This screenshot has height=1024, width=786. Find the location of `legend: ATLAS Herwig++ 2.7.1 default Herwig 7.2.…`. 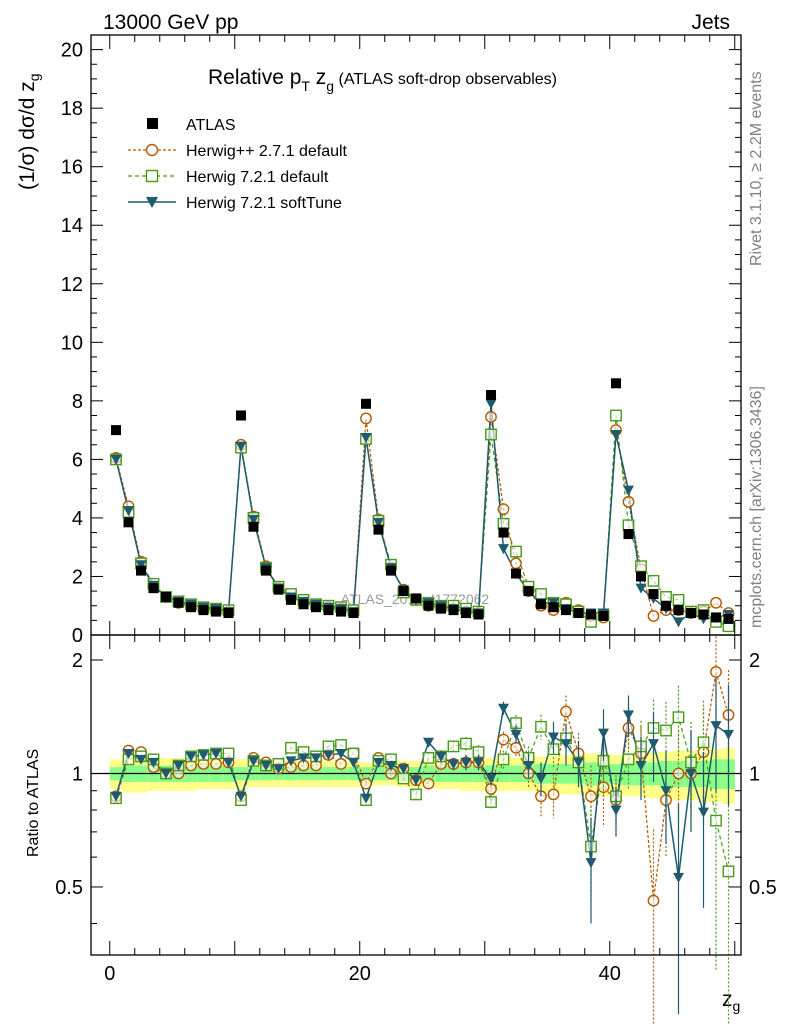

legend: ATLAS Herwig++ 2.7.1 default Herwig 7.2.… is located at coordinates (238, 164).